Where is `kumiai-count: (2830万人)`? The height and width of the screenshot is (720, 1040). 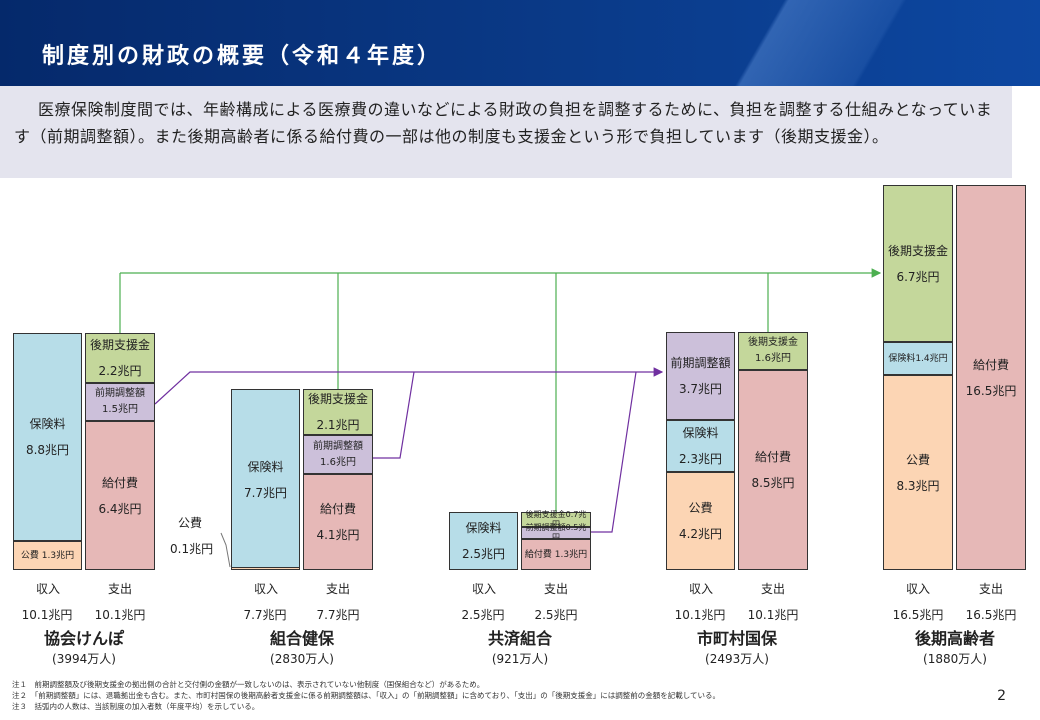 kumiai-count: (2830万人) is located at coordinates (302, 659).